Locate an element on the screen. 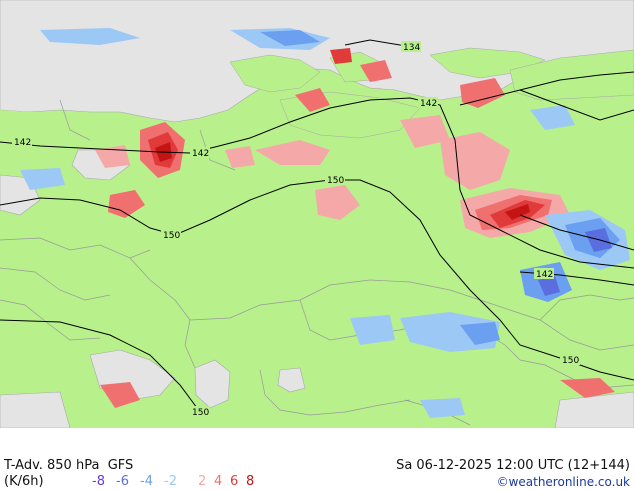 The width and height of the screenshot is (634, 490). legend-item: -2 is located at coordinates (170, 481).